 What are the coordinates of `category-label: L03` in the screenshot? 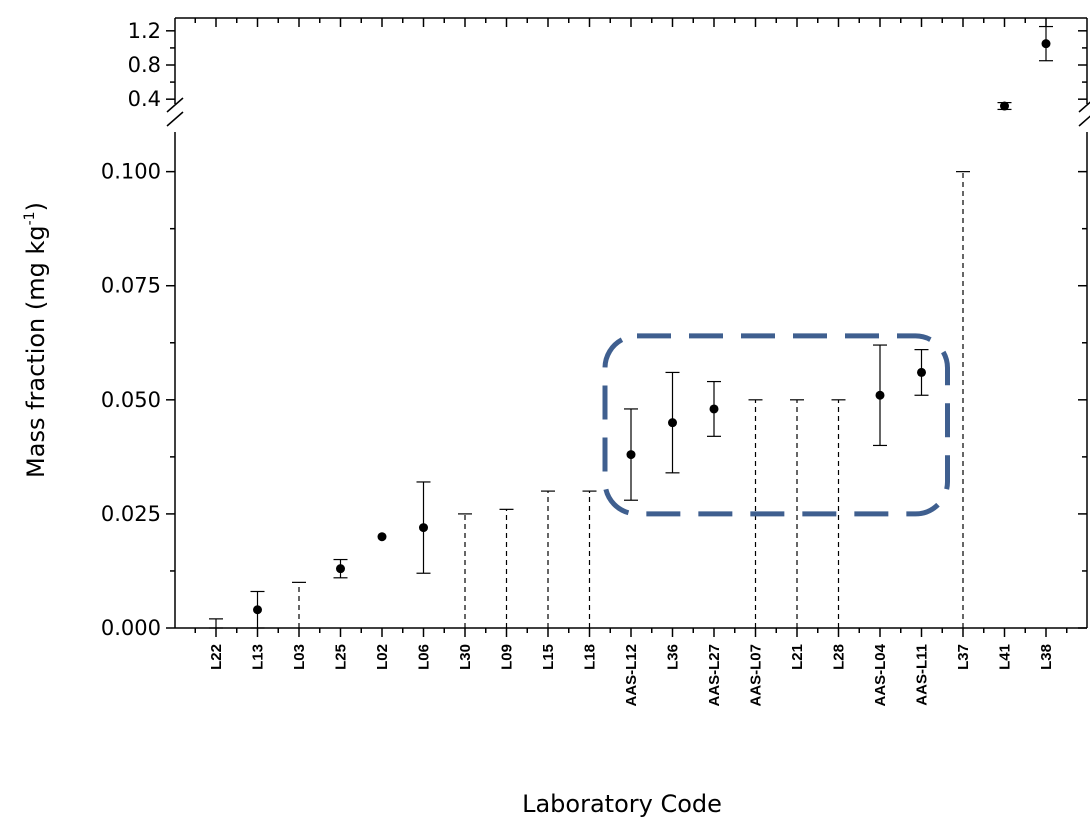 It's located at (299, 657).